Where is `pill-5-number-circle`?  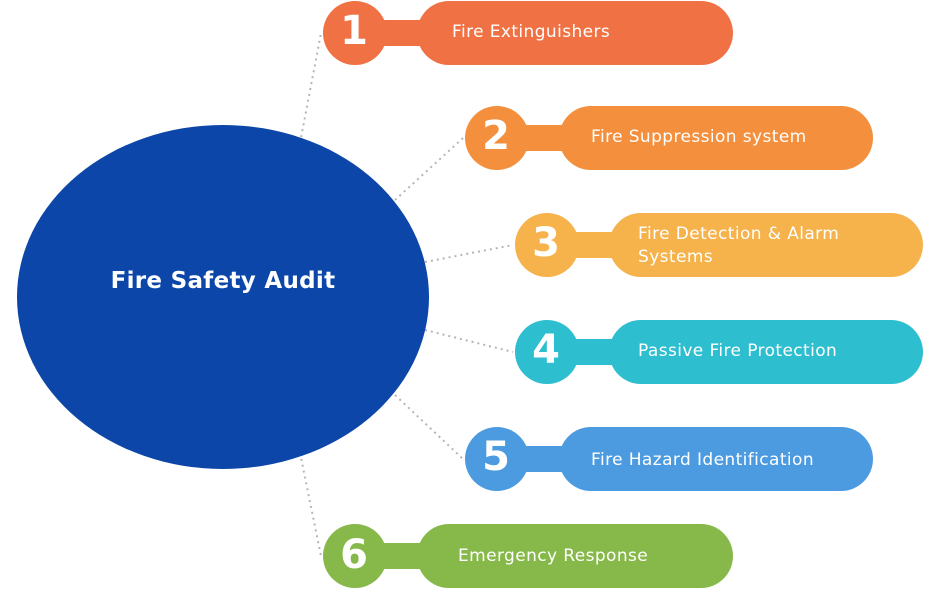
pill-5-number-circle is located at coordinates (497, 459).